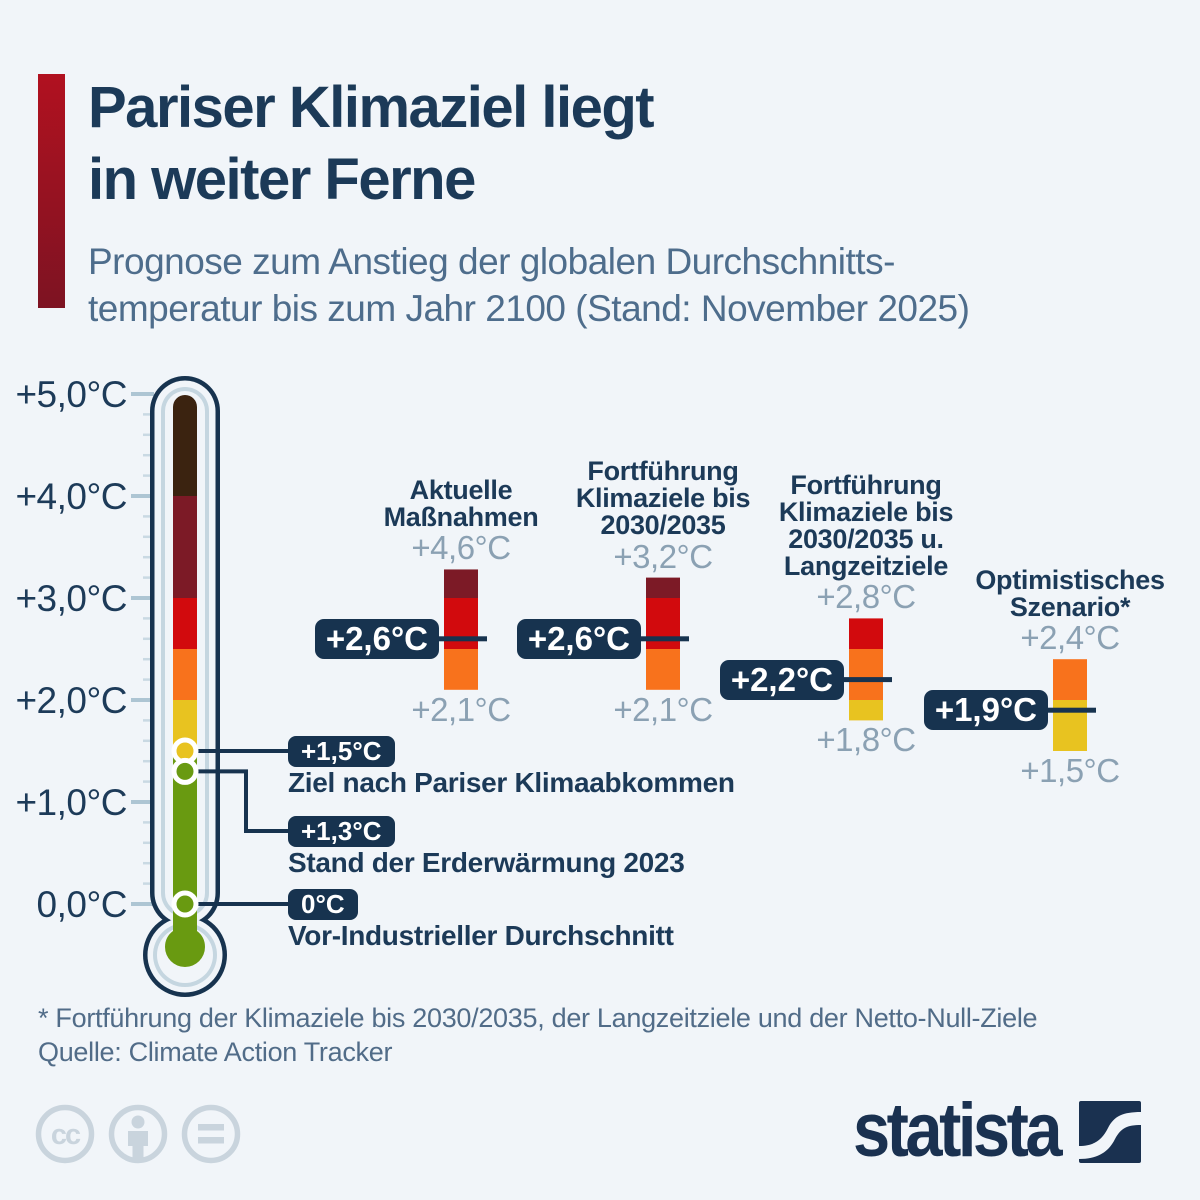 This screenshot has height=1200, width=1200. What do you see at coordinates (481, 935) in the screenshot?
I see `annotation-label: Vor-Industrieller Durchschnitt` at bounding box center [481, 935].